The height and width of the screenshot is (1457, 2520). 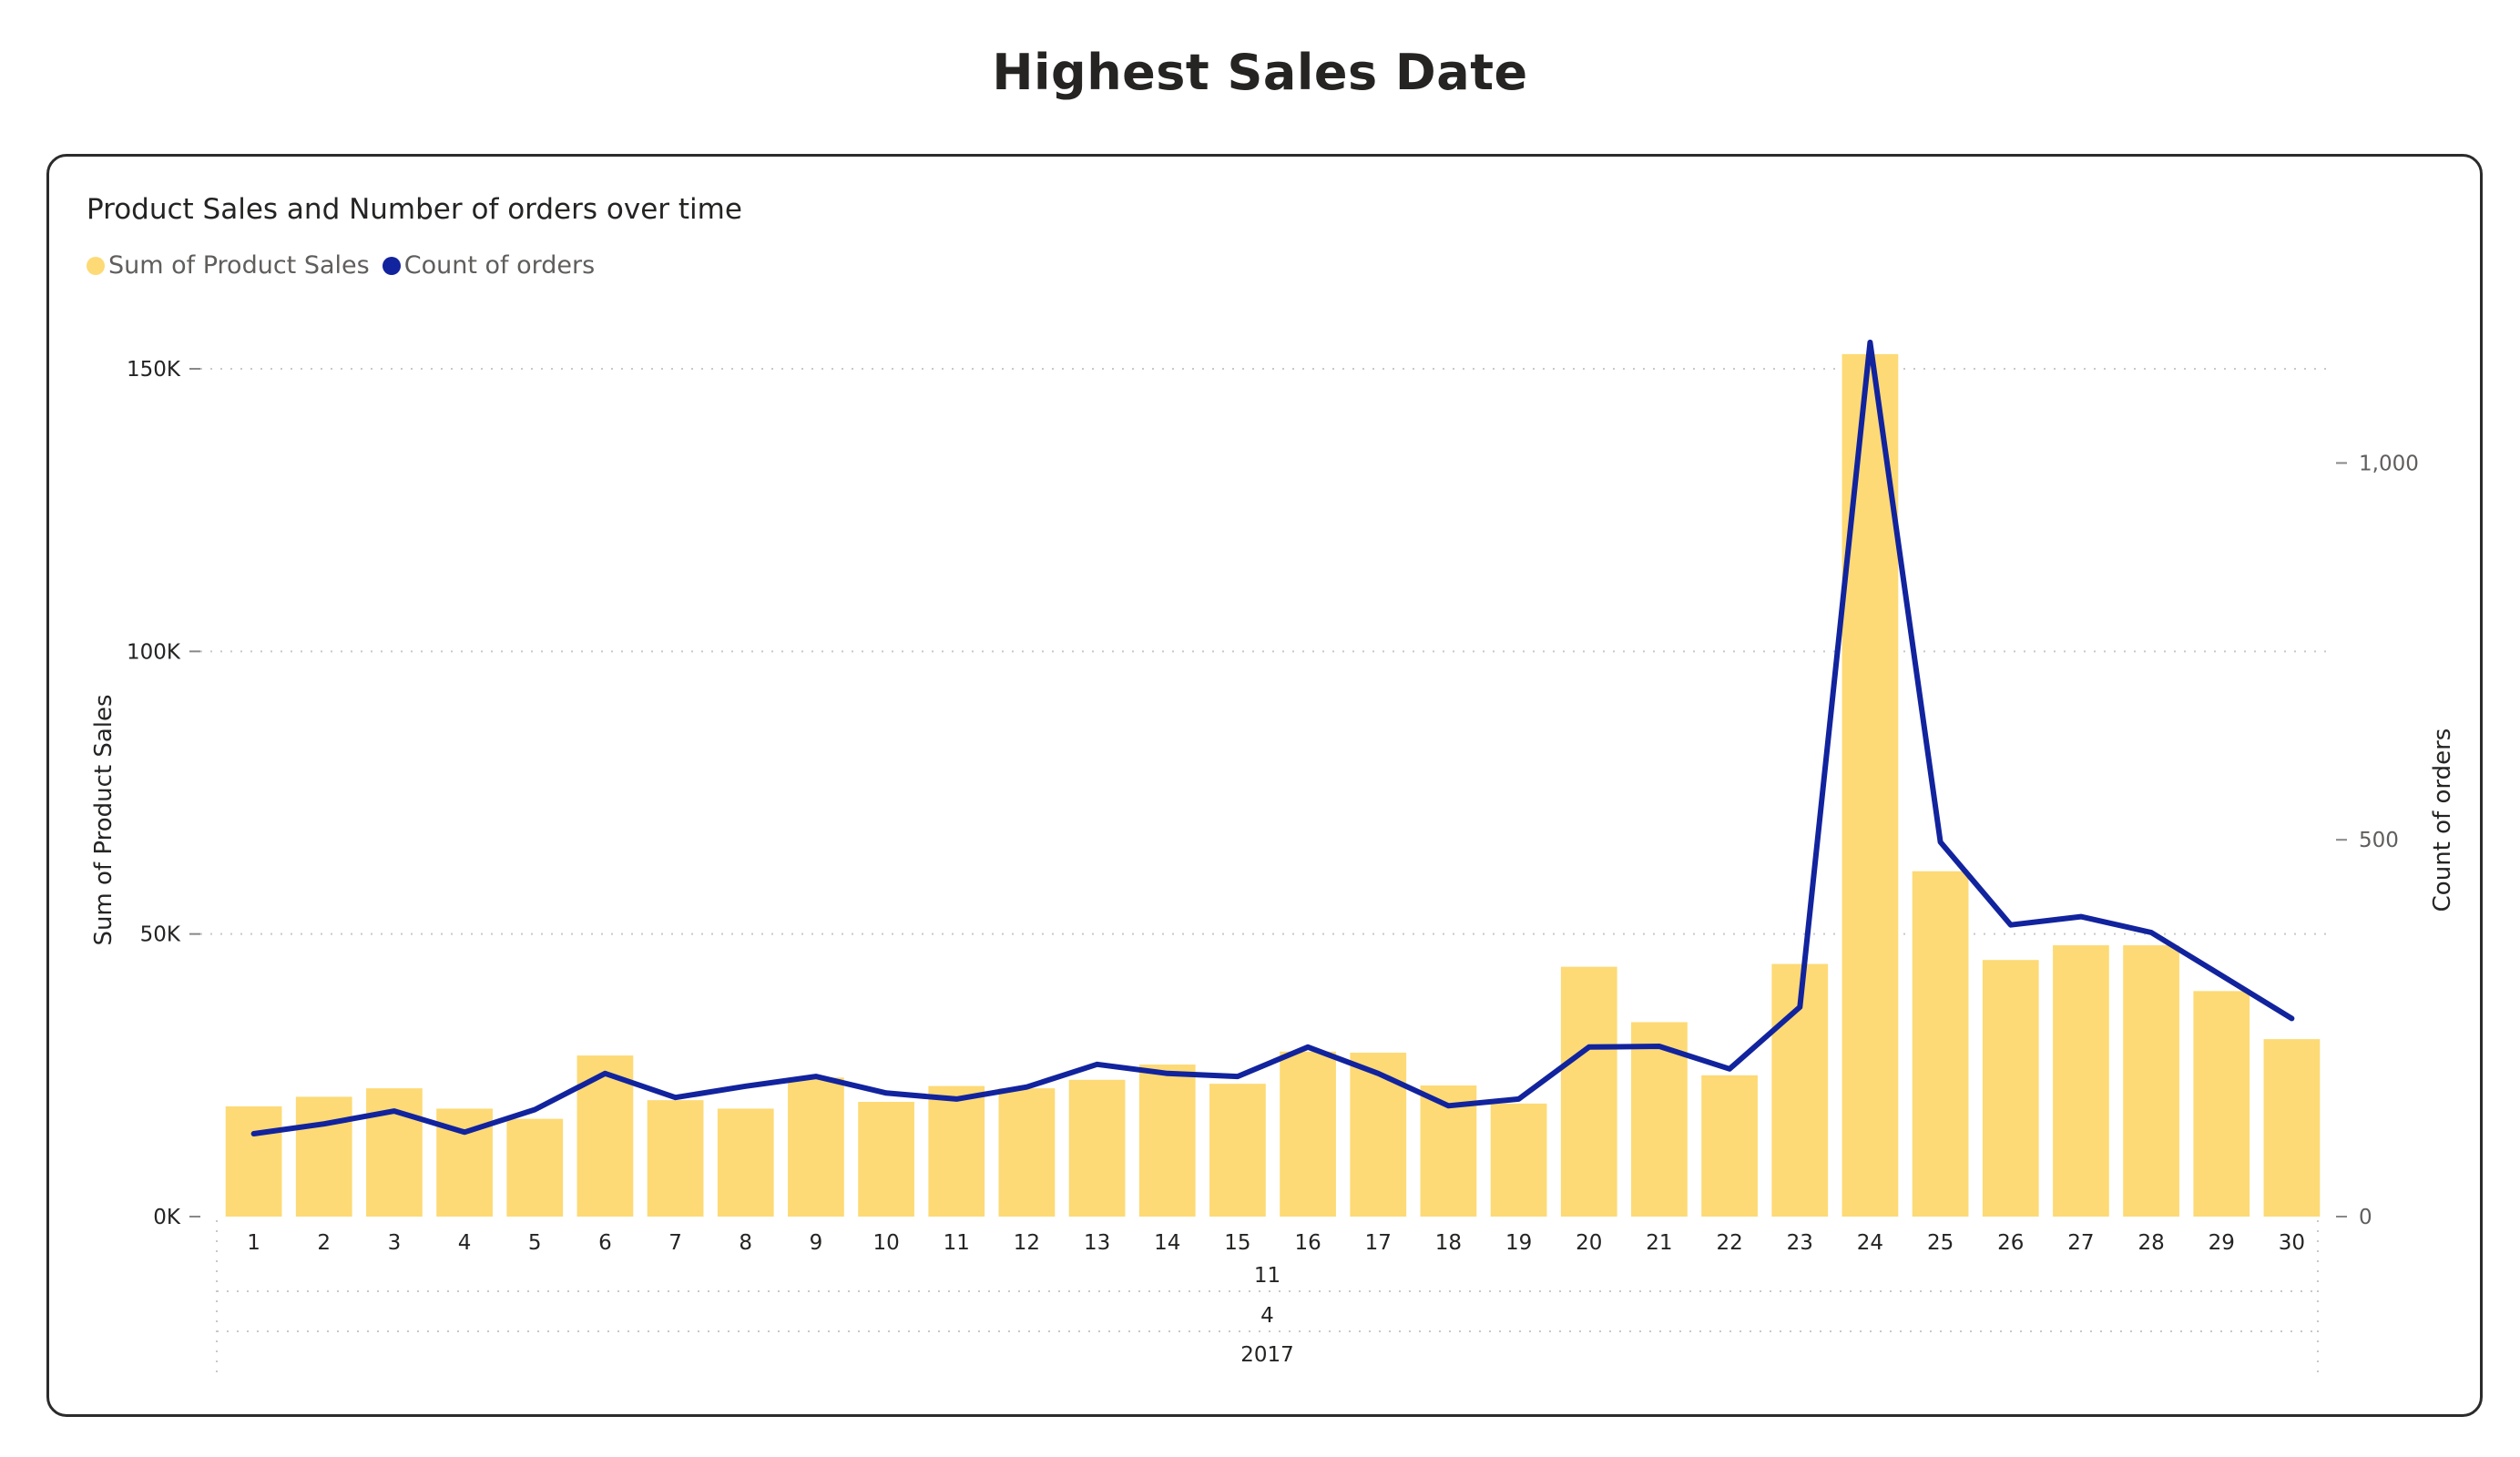 What do you see at coordinates (239, 266) in the screenshot?
I see `legend-label-product-sales: Sum of Product Sales` at bounding box center [239, 266].